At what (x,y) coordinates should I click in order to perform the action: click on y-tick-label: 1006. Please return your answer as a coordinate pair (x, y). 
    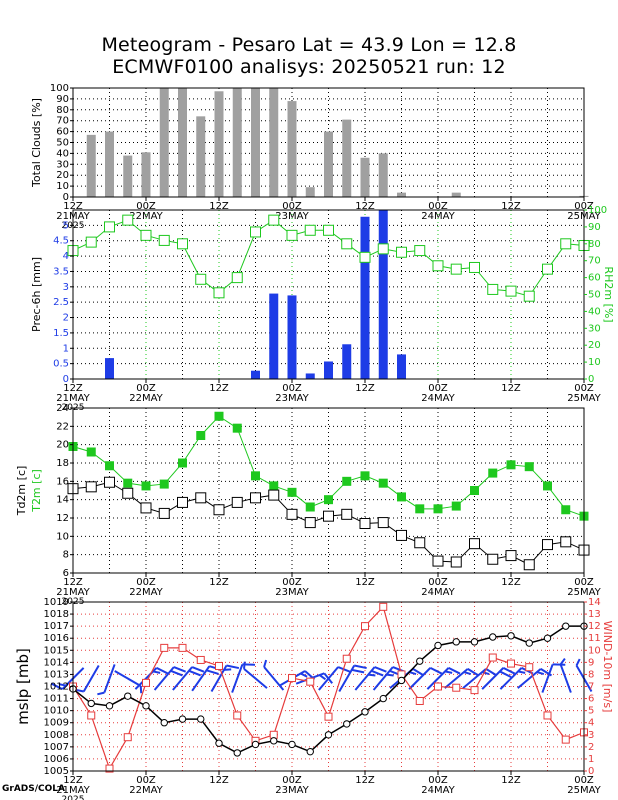
    Looking at the image, I should click on (56, 759).